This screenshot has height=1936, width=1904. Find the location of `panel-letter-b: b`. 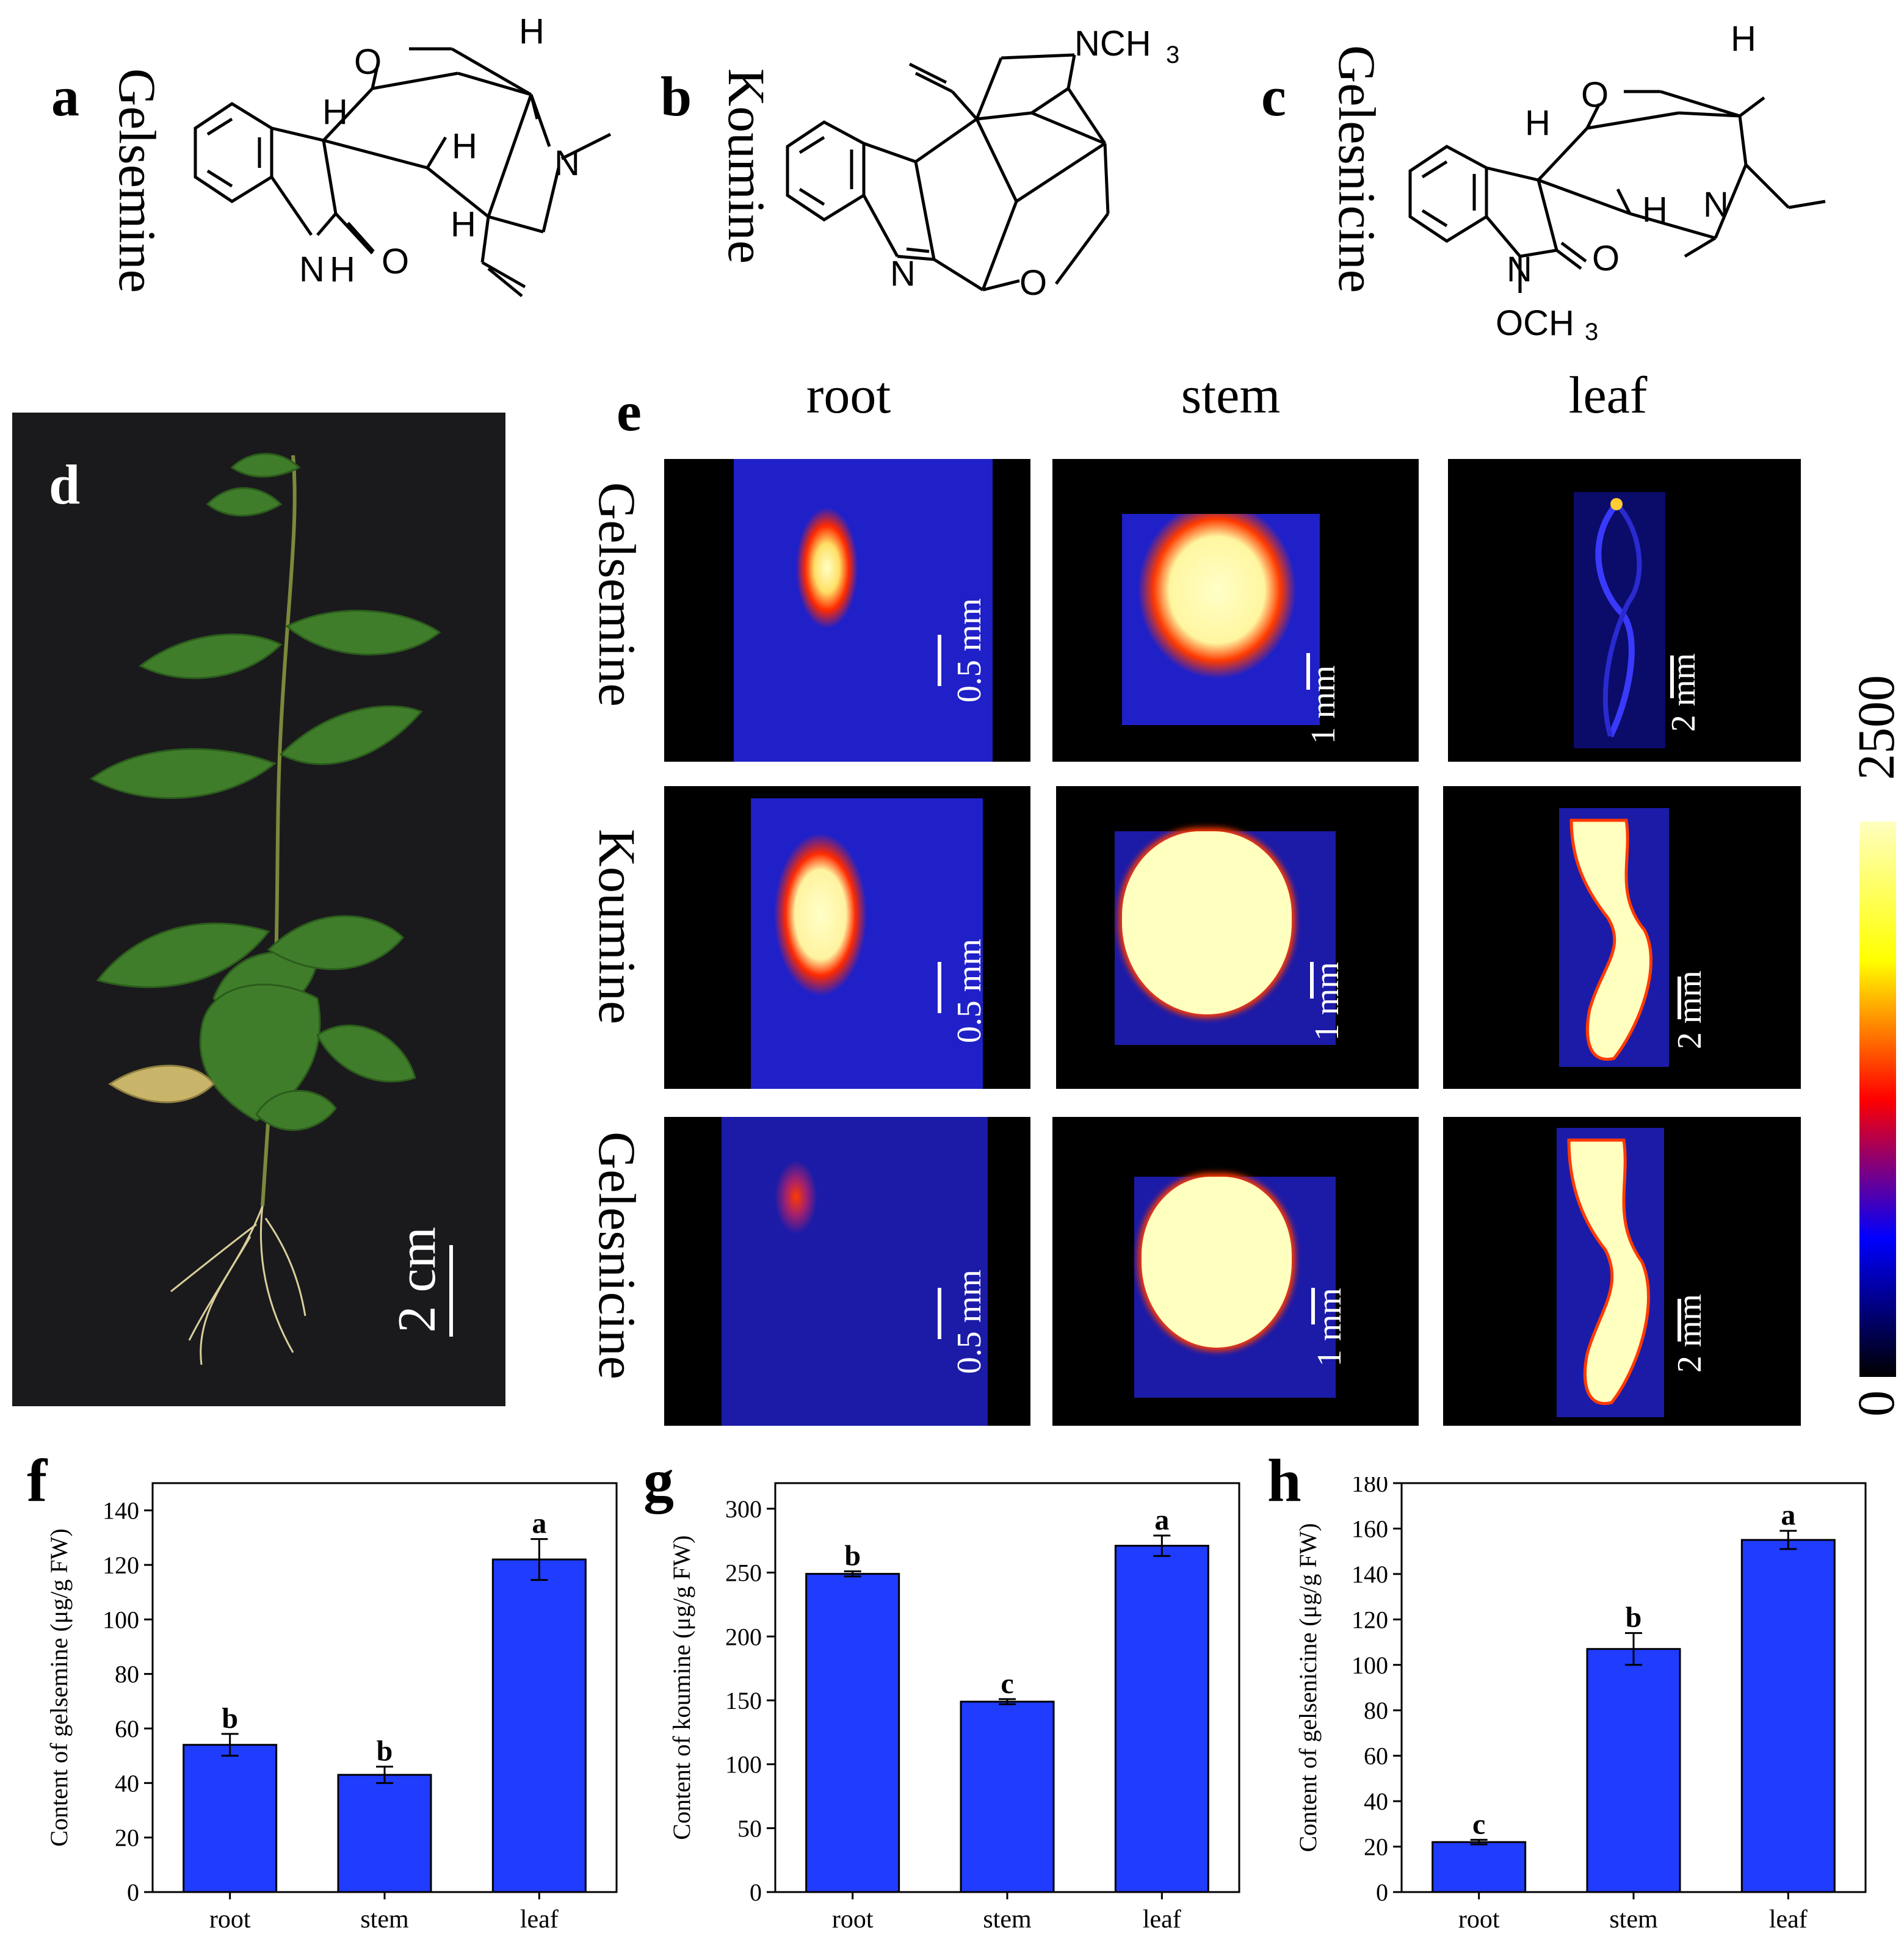

panel-letter-b: b is located at coordinates (676, 96).